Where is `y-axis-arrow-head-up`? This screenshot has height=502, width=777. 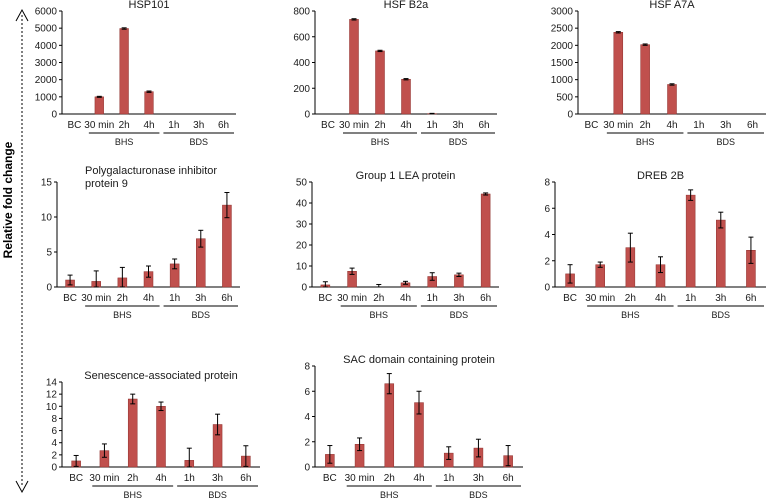
y-axis-arrow-head-up is located at coordinates (22, 15).